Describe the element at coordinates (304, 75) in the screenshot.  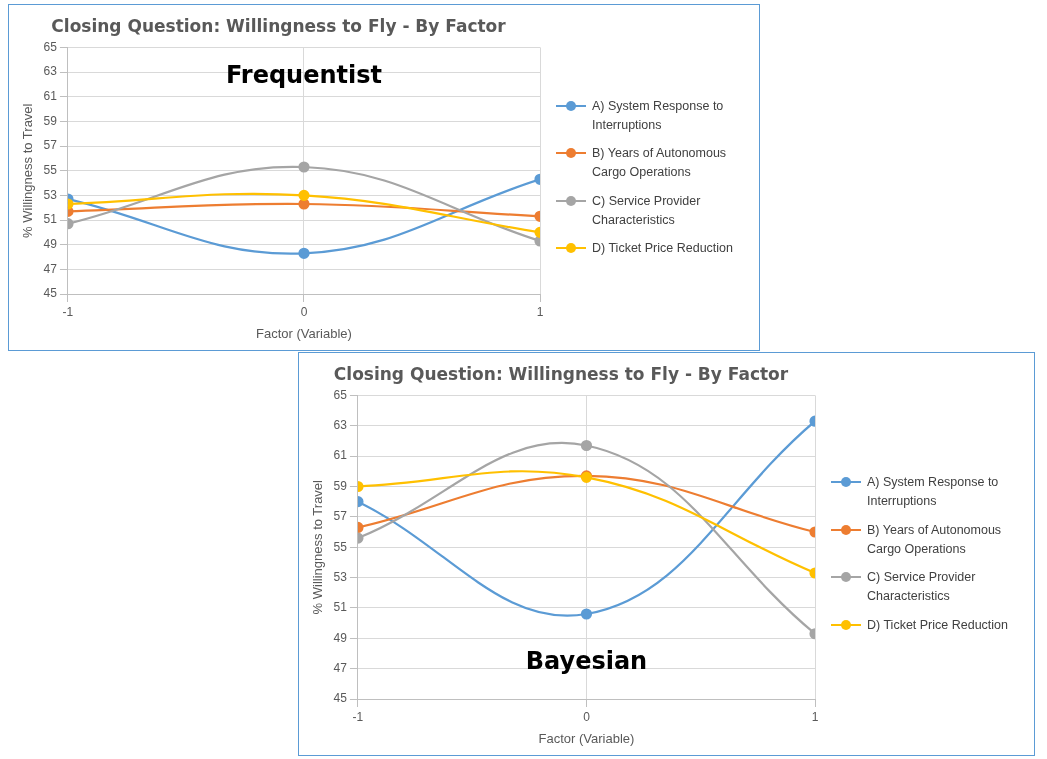
I see `annotation: Frequentist` at that location.